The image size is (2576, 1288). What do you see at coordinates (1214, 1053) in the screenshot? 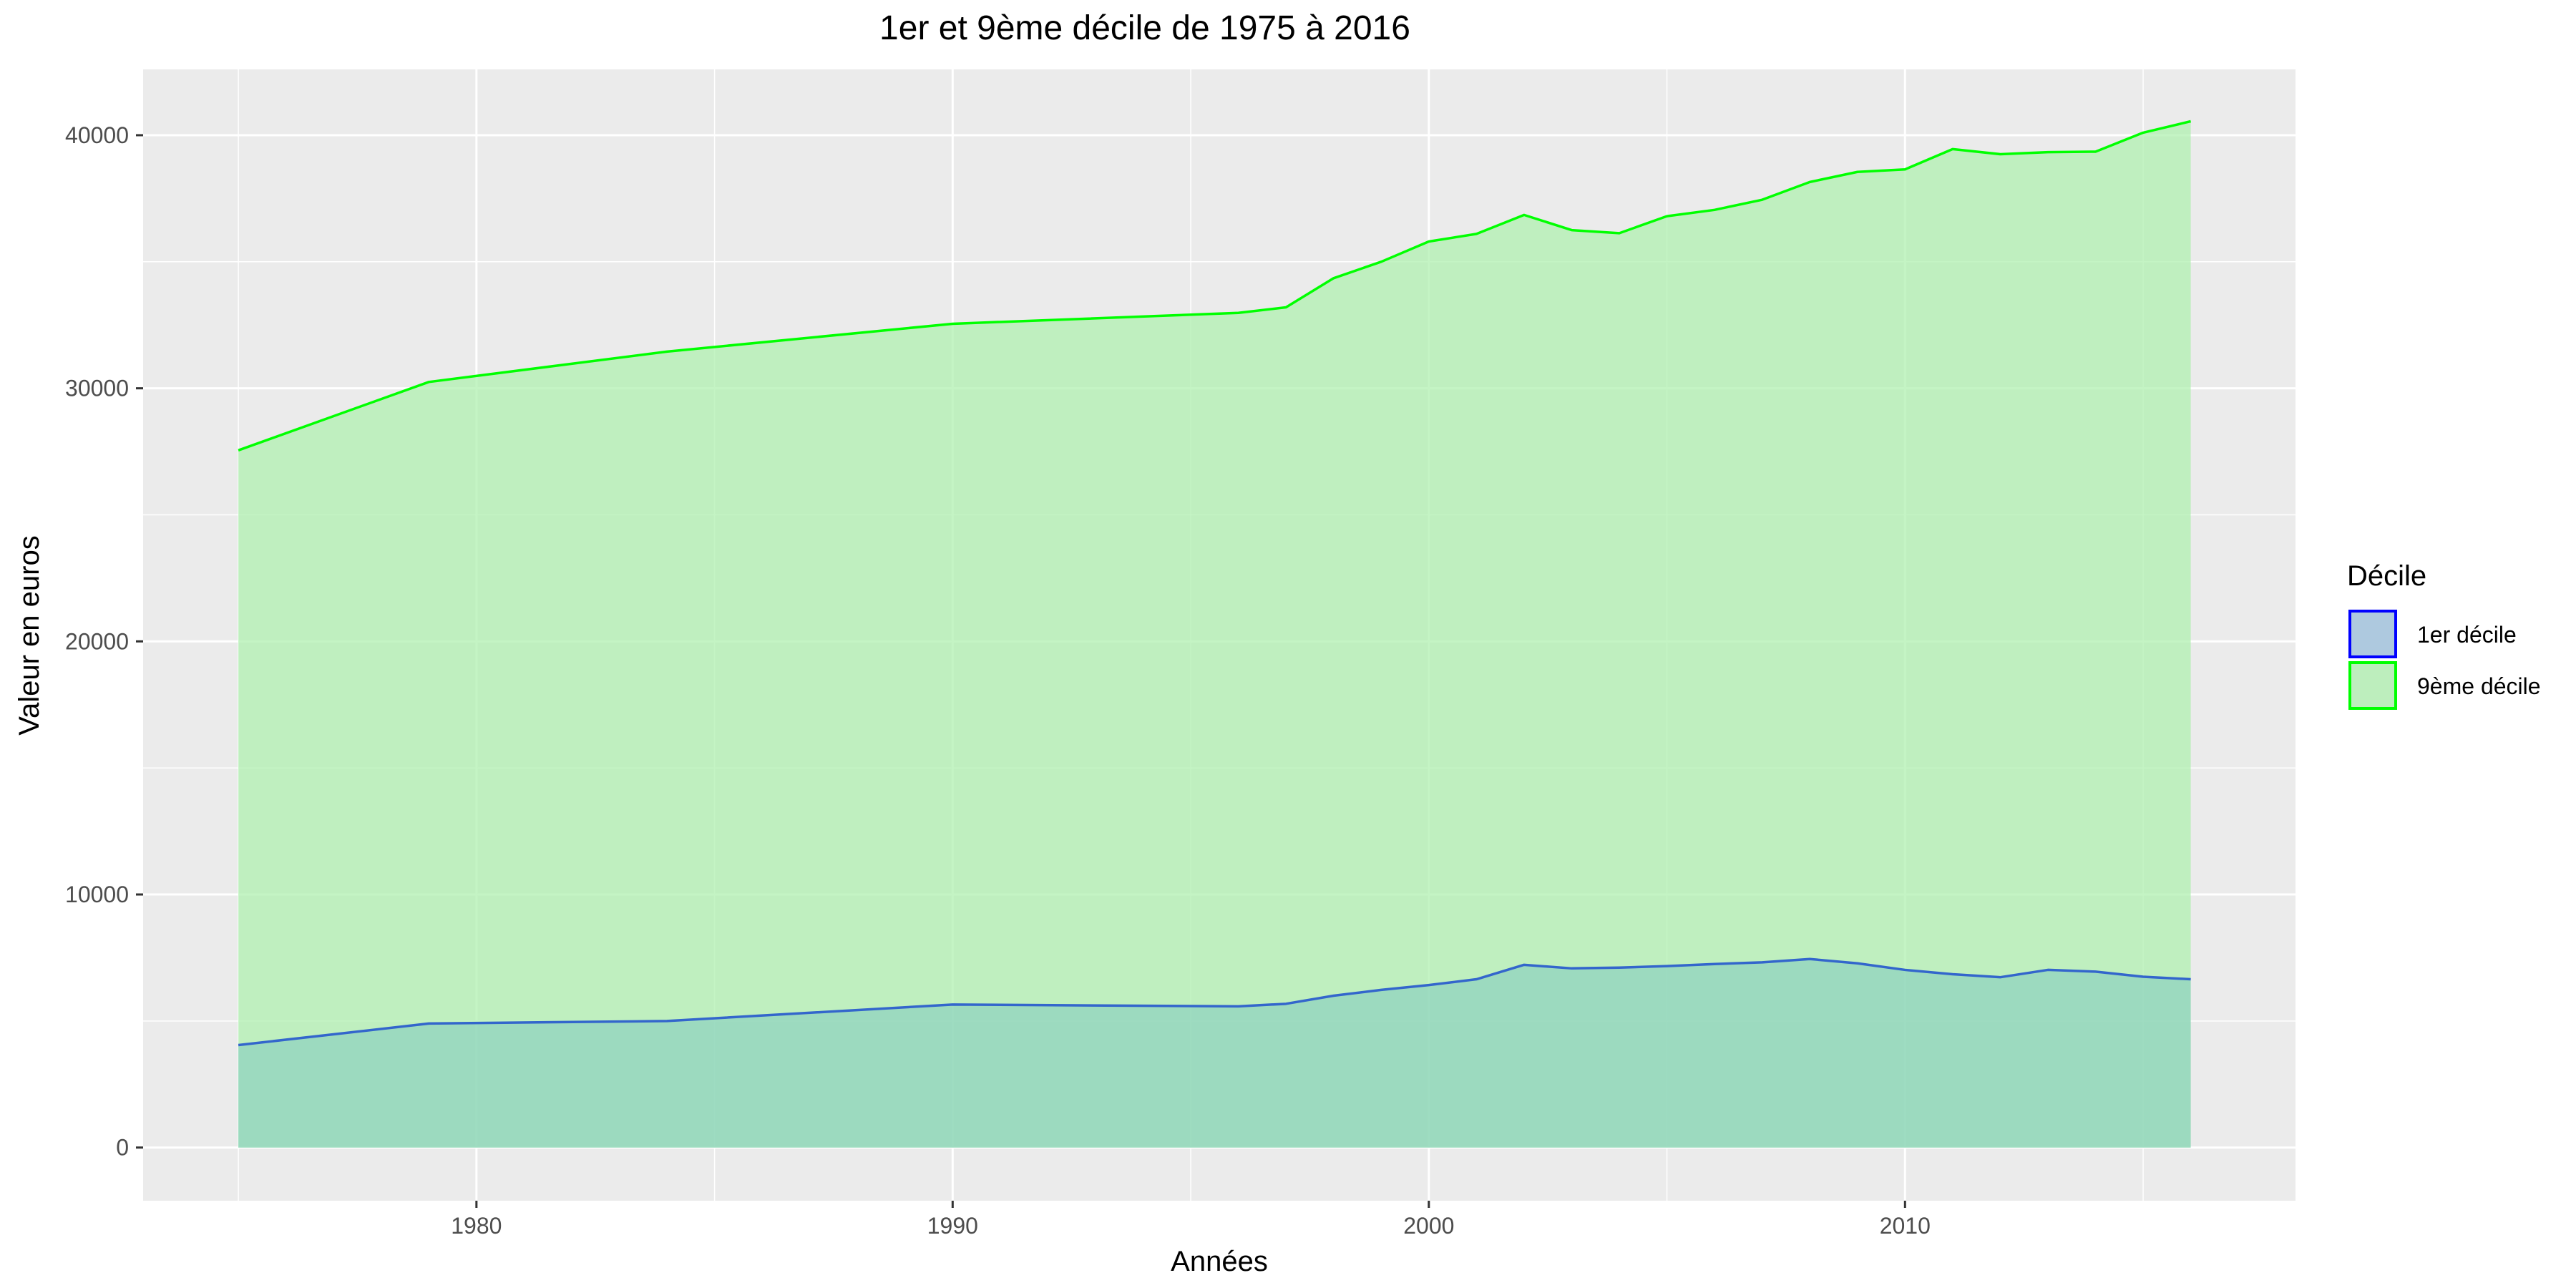
I see `area-1er-décile` at bounding box center [1214, 1053].